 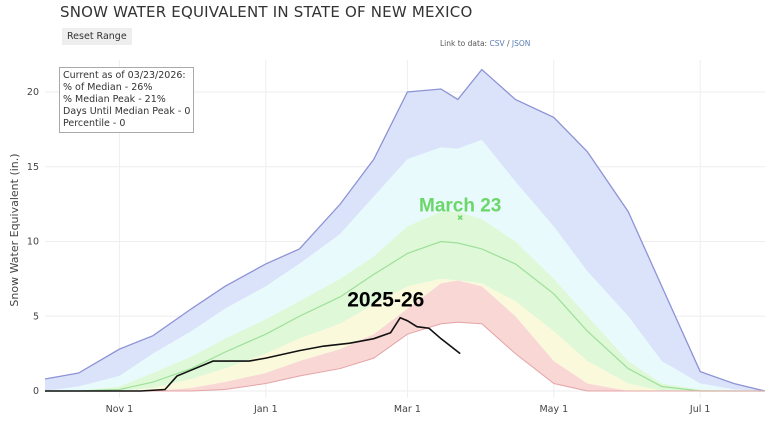 What do you see at coordinates (36, 391) in the screenshot?
I see `y-tick-label: 0` at bounding box center [36, 391].